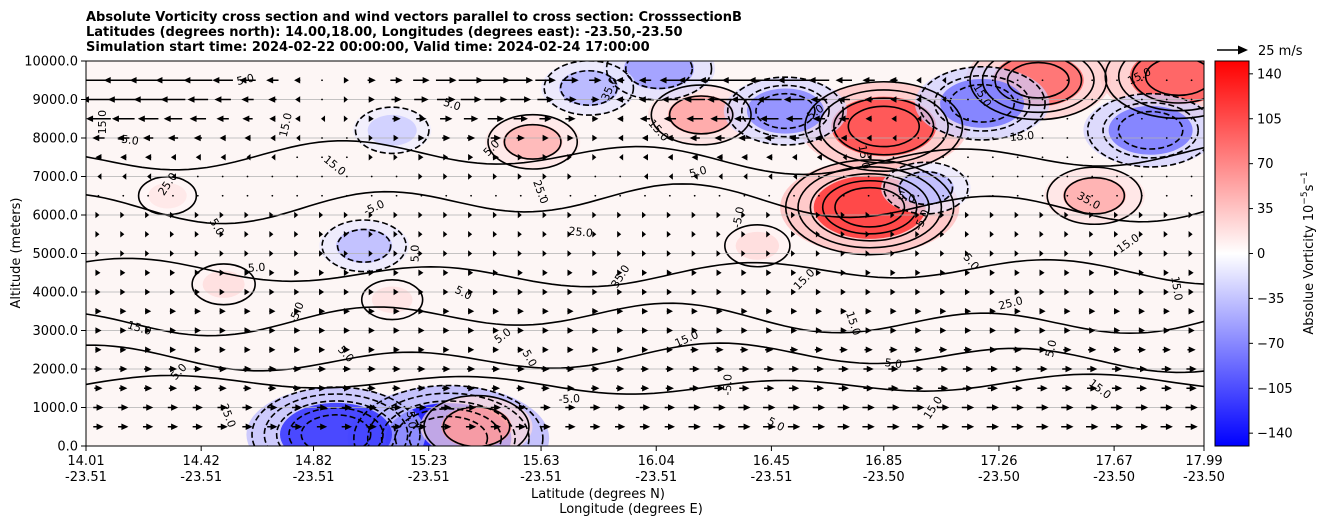 This screenshot has height=526, width=1332. Describe the element at coordinates (428, 461) in the screenshot. I see `x-tick-label-lat: 15.23` at that location.